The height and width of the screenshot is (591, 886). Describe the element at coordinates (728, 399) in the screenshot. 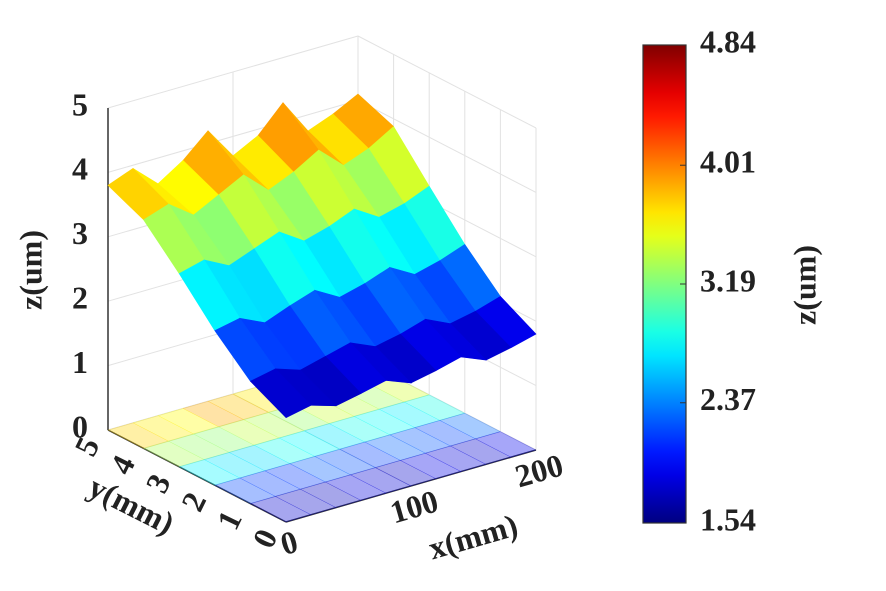

I see `colorbar-tick-label: 2.37` at that location.